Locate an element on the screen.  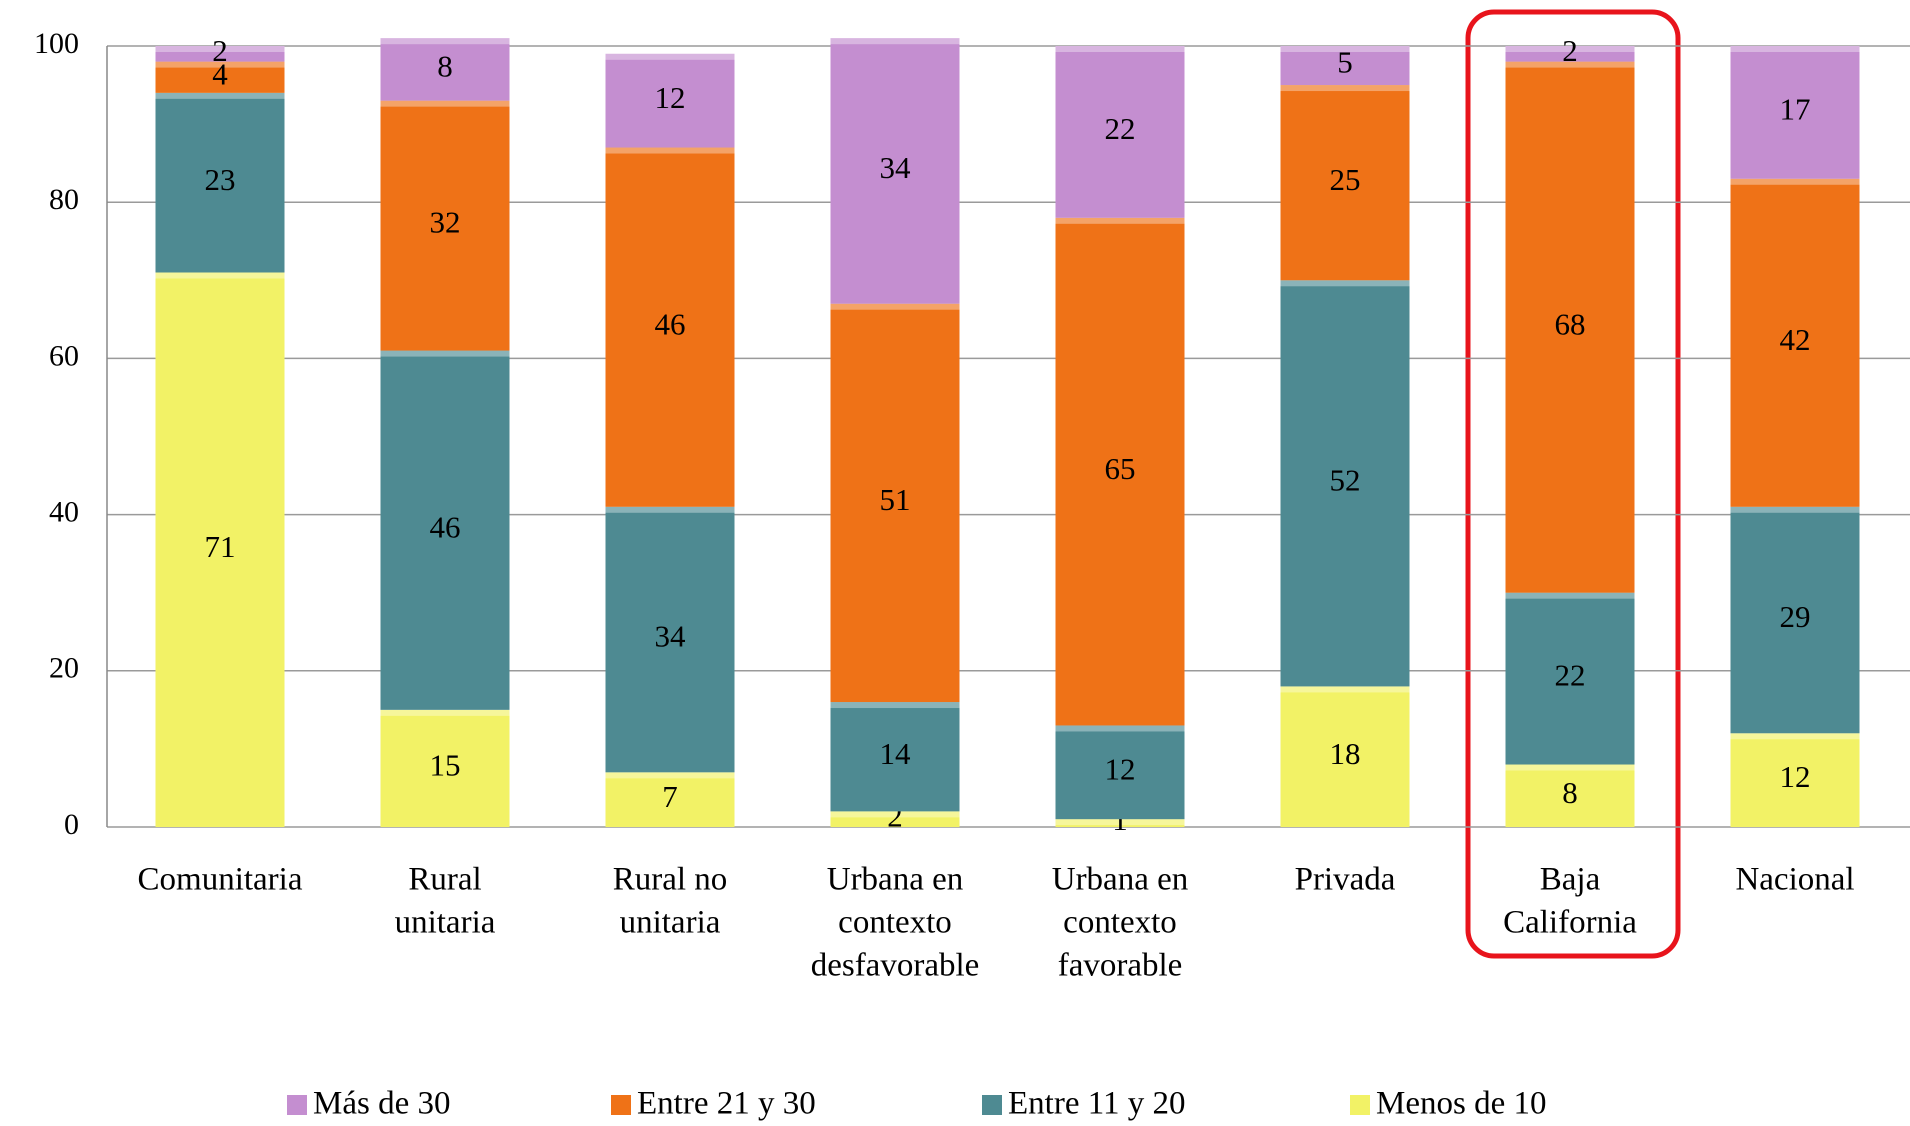
highlight-box is located at coordinates (1573, 484).